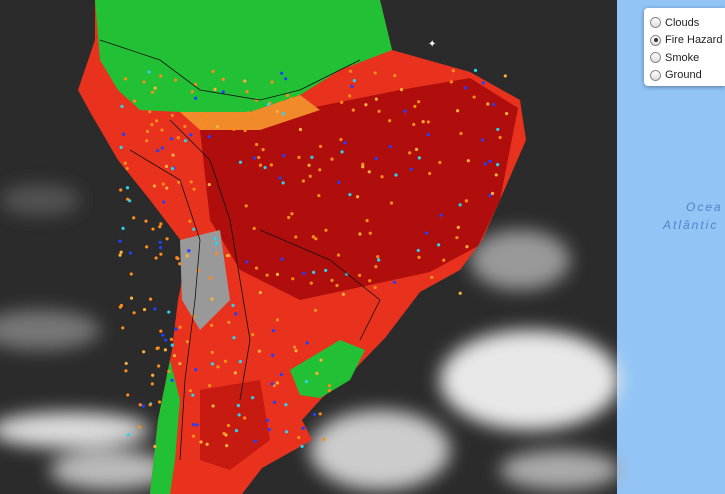  I want to click on layer-label: Fire Hazard, so click(694, 40).